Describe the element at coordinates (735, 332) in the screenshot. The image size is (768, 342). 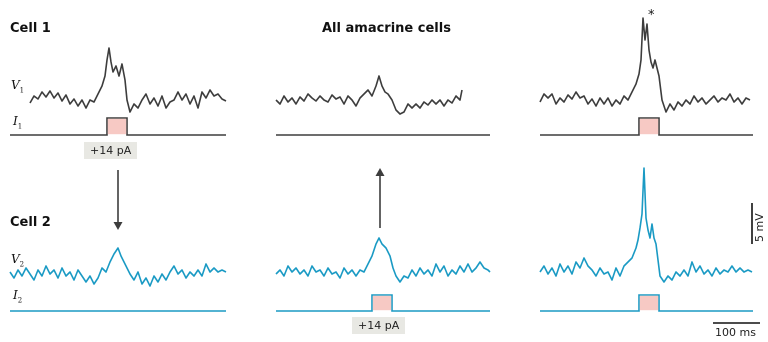
I see `time-scale-label: 100 ms` at that location.